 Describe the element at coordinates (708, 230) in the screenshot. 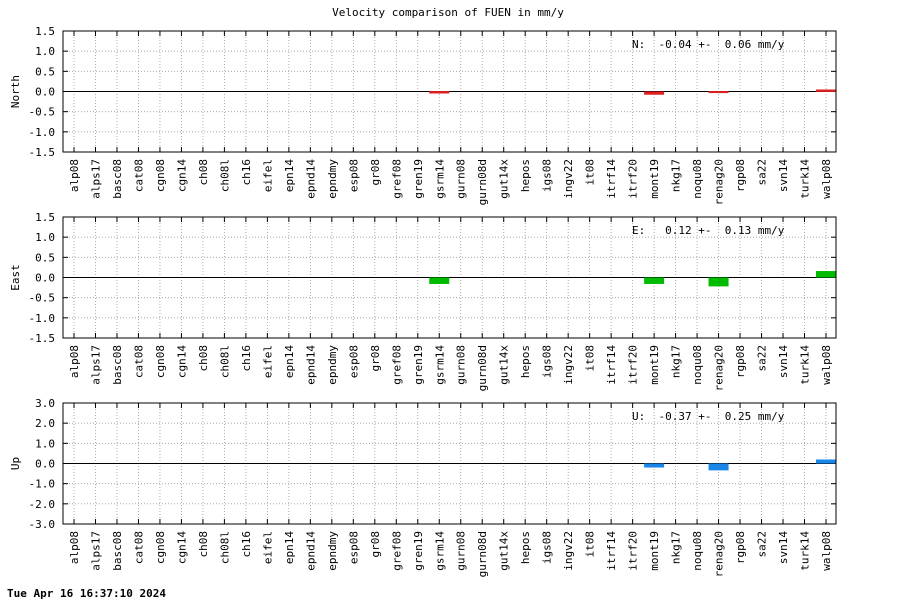

I see `stats-annotation: E: 0.12 +- 0.13 mm/y` at that location.